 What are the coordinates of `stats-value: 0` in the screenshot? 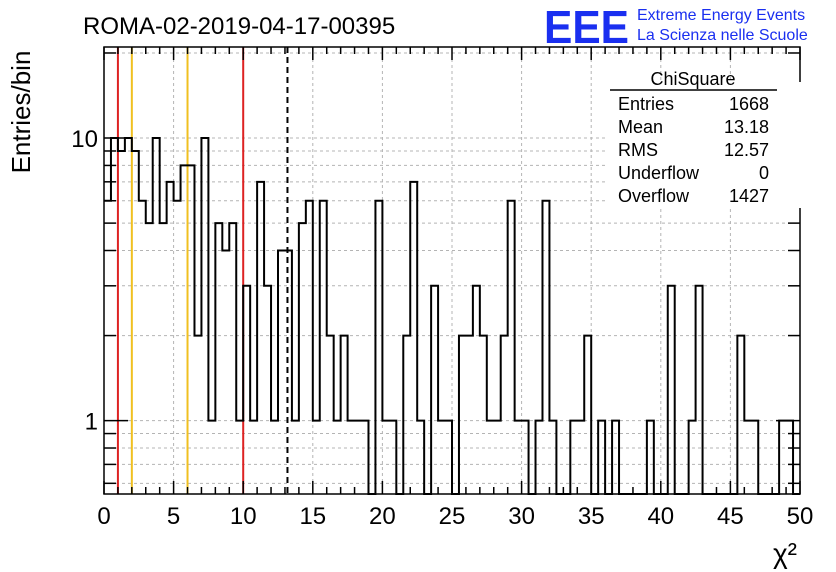 It's located at (764, 173).